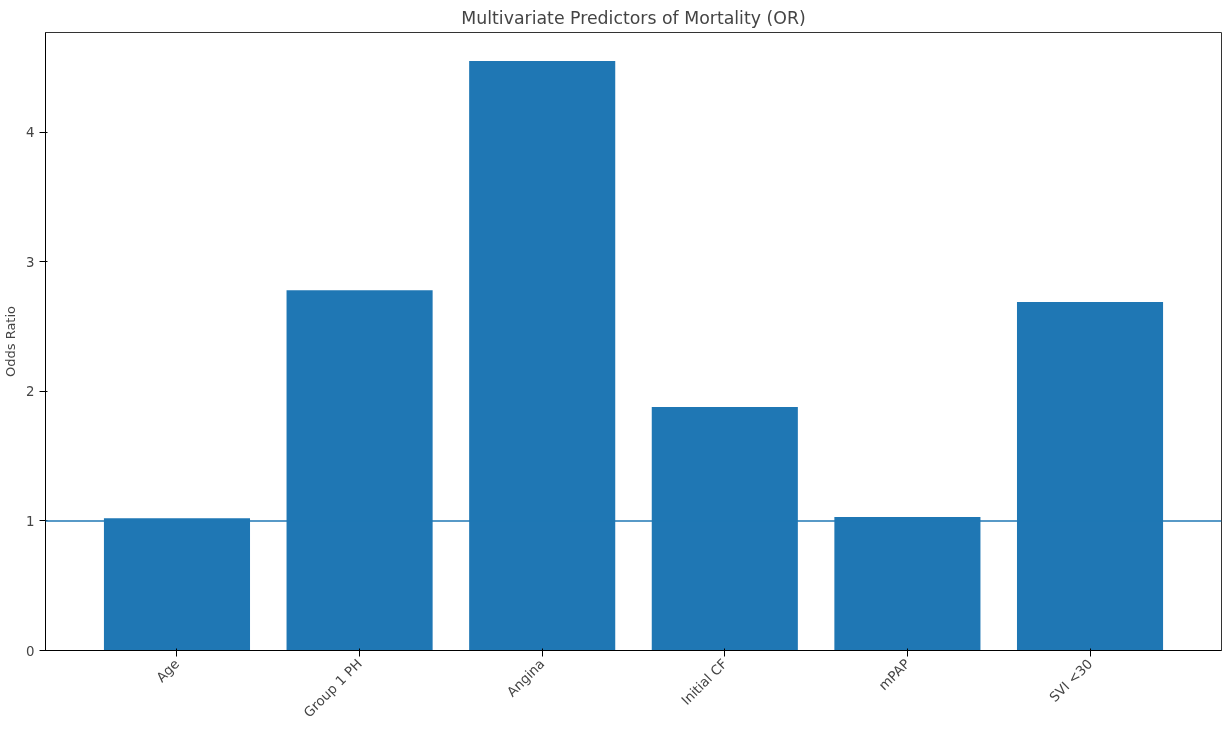  What do you see at coordinates (30, 133) in the screenshot?
I see `y-tick-label: 4` at bounding box center [30, 133].